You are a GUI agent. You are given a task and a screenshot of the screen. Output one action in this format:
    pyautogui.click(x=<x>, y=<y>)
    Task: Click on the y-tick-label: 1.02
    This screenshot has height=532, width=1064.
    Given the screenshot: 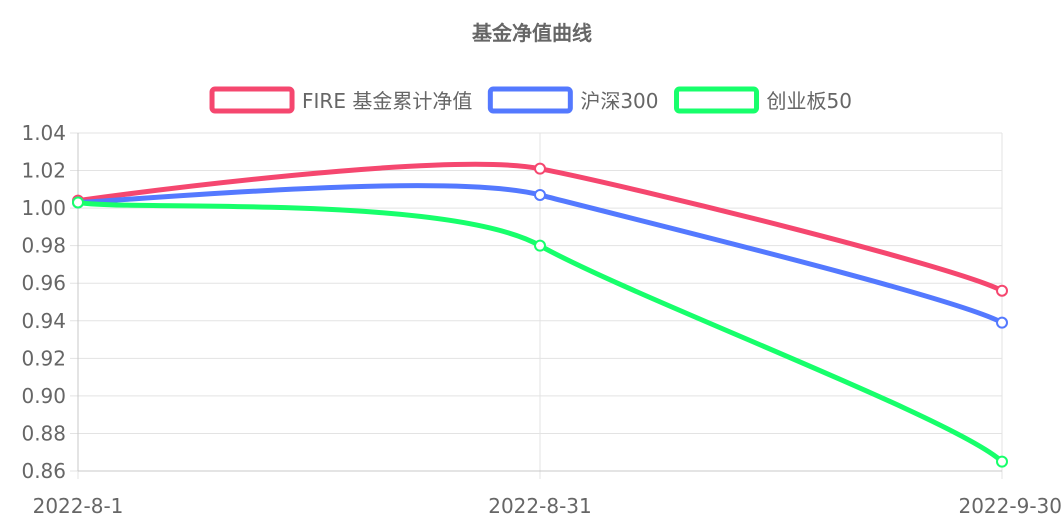 What is the action you would take?
    pyautogui.click(x=43, y=171)
    